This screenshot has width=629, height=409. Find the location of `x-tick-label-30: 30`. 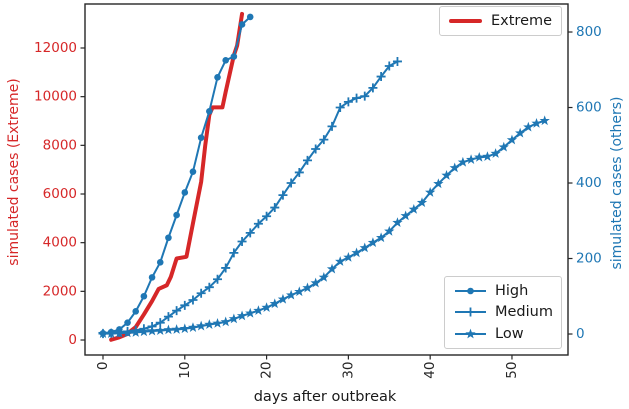

x-tick-label-30: 30 is located at coordinates (348, 370).